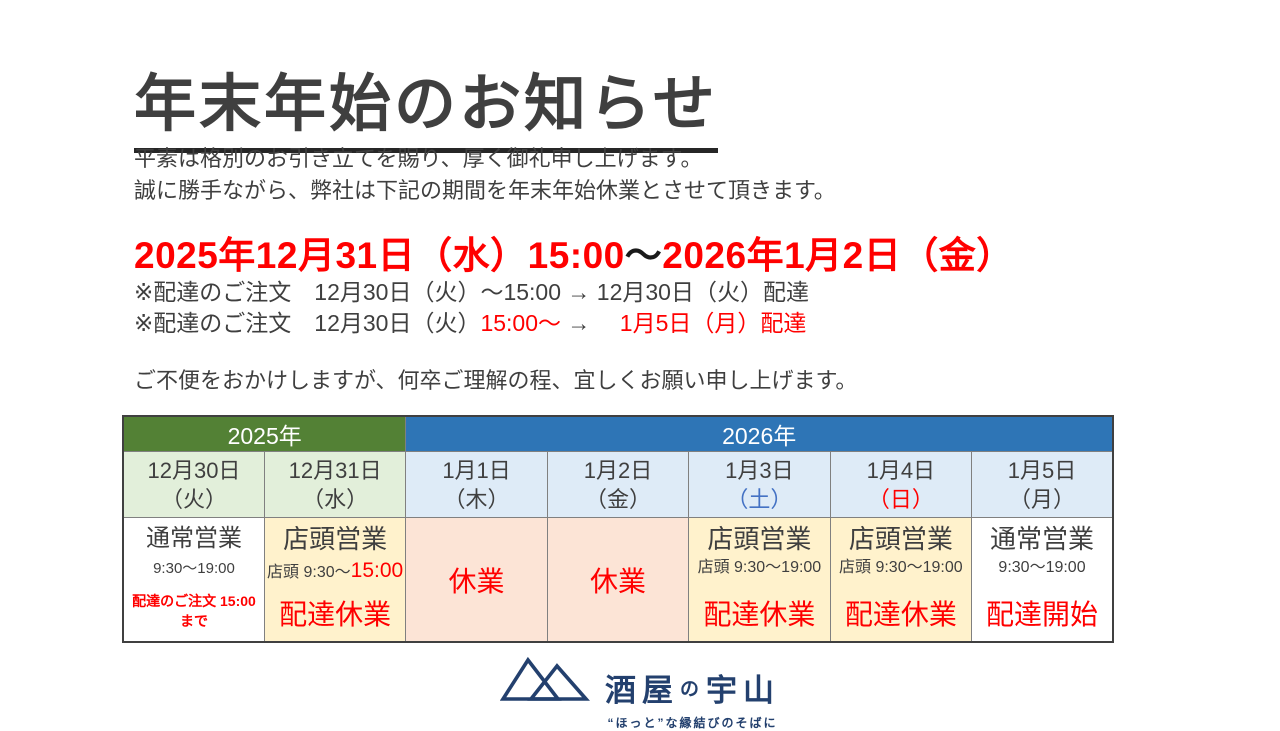 The height and width of the screenshot is (731, 1280). What do you see at coordinates (759, 470) in the screenshot?
I see `date-label: 1月3日` at bounding box center [759, 470].